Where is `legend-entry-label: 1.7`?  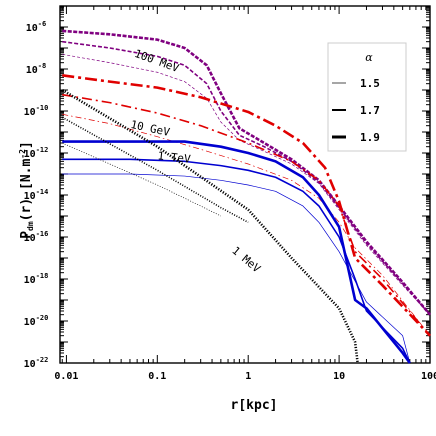
legend-entry-label: 1.7 is located at coordinates (370, 110).